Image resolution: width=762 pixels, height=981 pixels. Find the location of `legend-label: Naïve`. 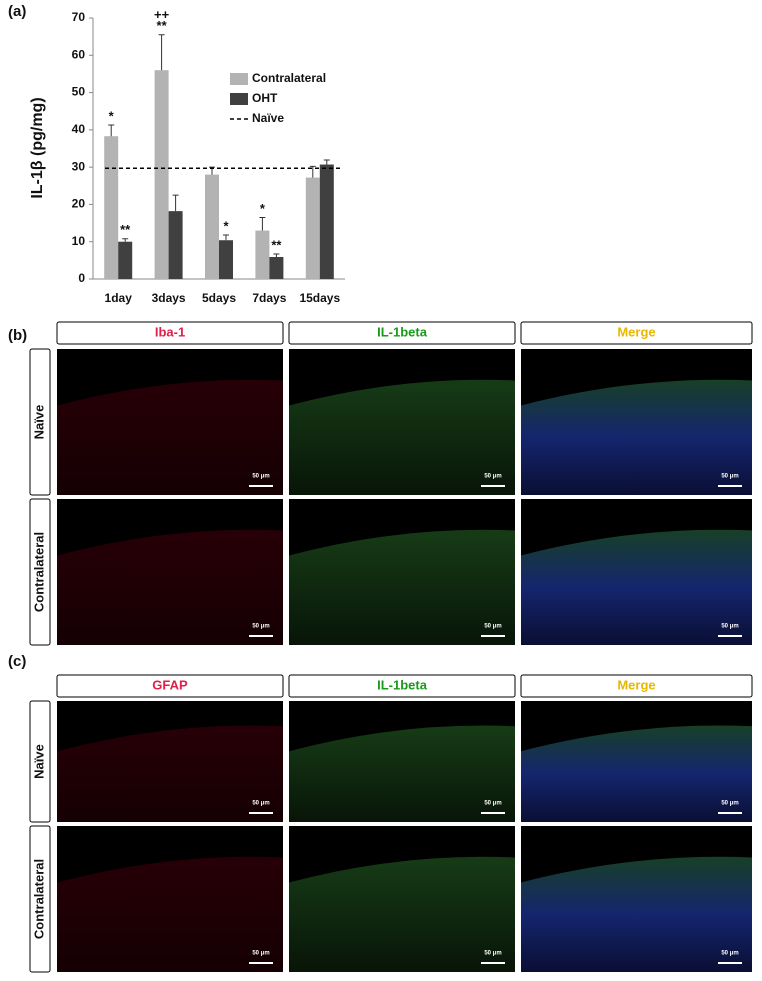

legend-label: Naïve is located at coordinates (268, 118).